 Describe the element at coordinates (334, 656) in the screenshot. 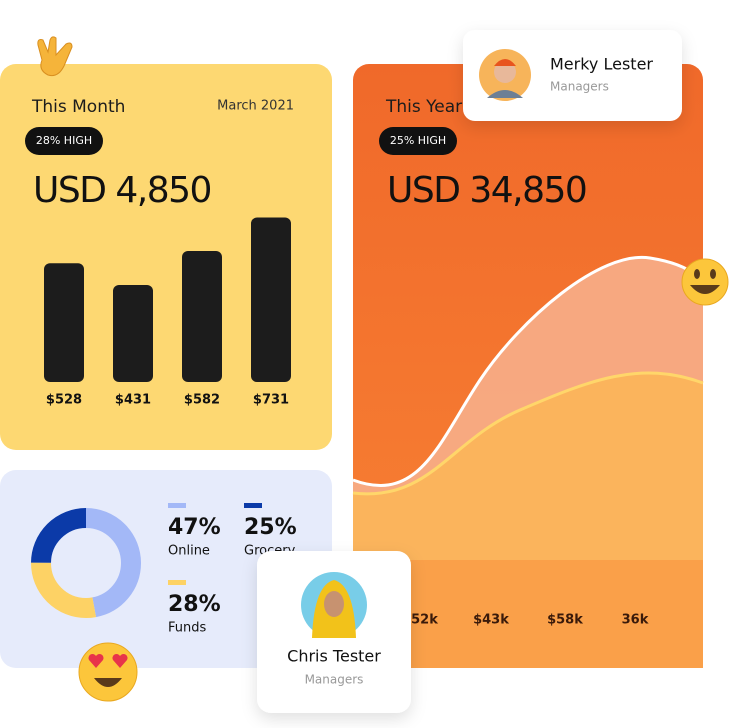

I see `profile-name: Chris Tester` at that location.